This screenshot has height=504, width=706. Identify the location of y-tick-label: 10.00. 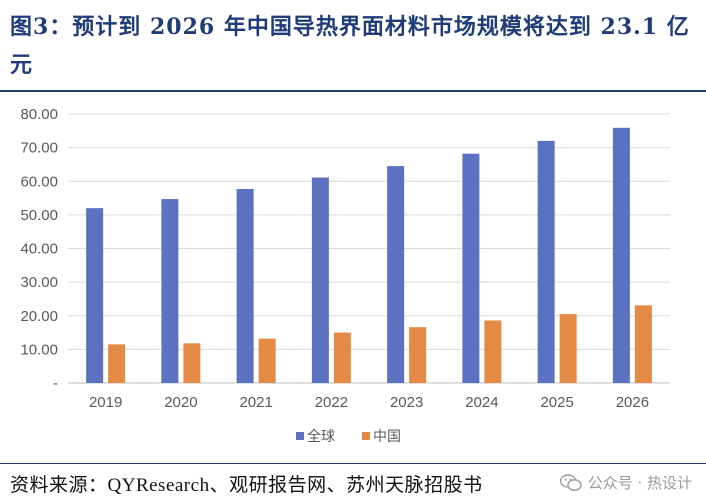
(39, 349).